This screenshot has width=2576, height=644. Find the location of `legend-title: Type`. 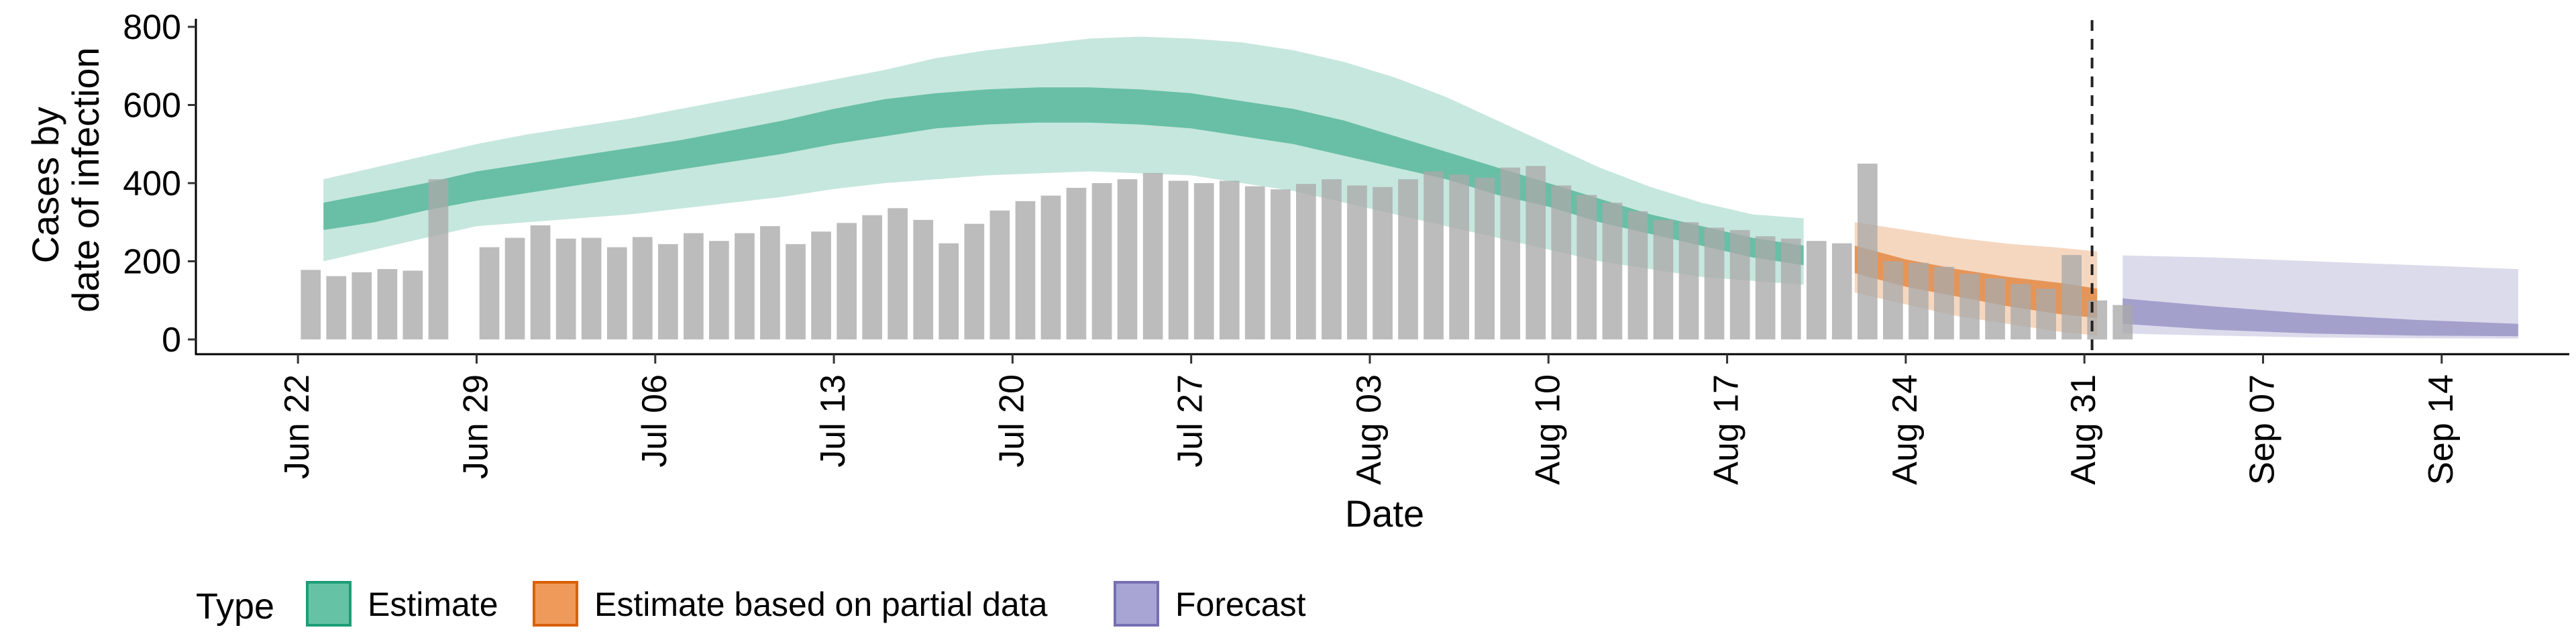

legend-title: Type is located at coordinates (235, 606).